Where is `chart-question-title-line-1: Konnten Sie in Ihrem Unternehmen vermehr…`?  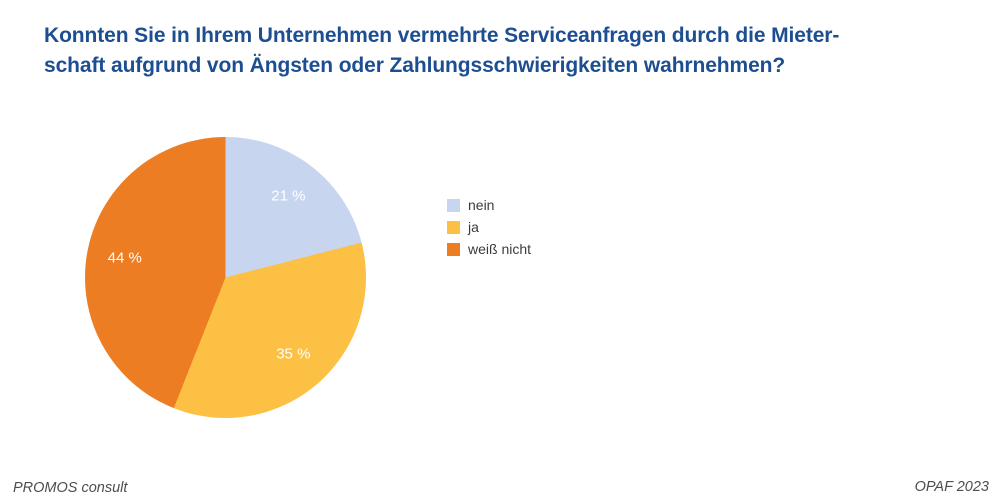 chart-question-title-line-1: Konnten Sie in Ihrem Unternehmen vermehr… is located at coordinates (442, 35).